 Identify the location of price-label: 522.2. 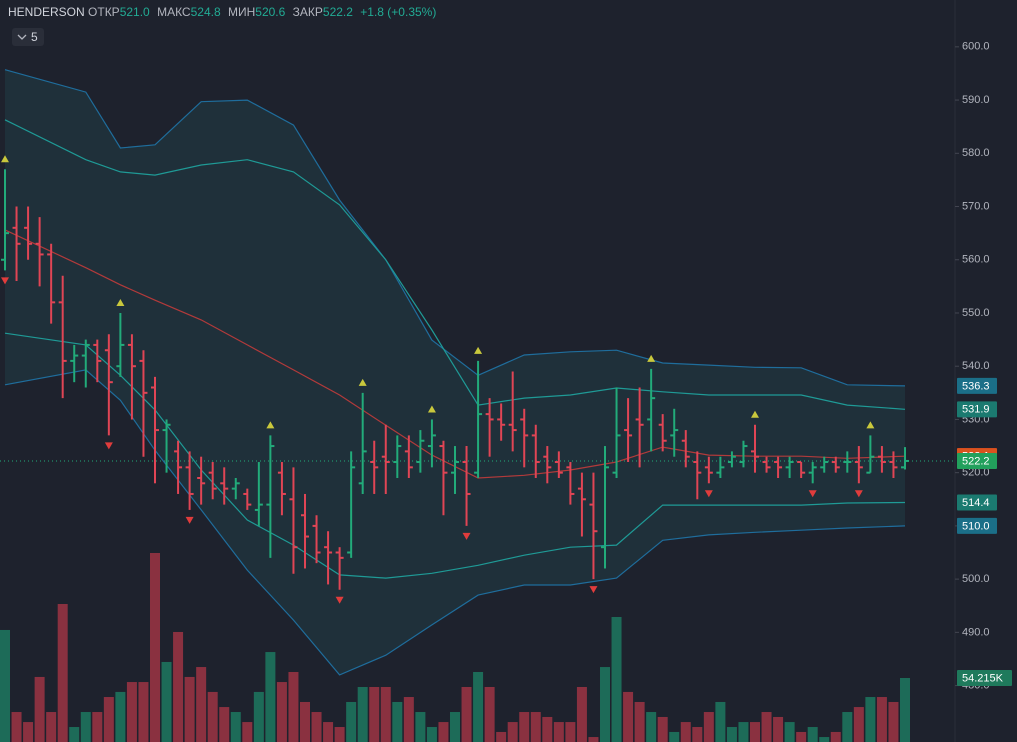
(976, 461).